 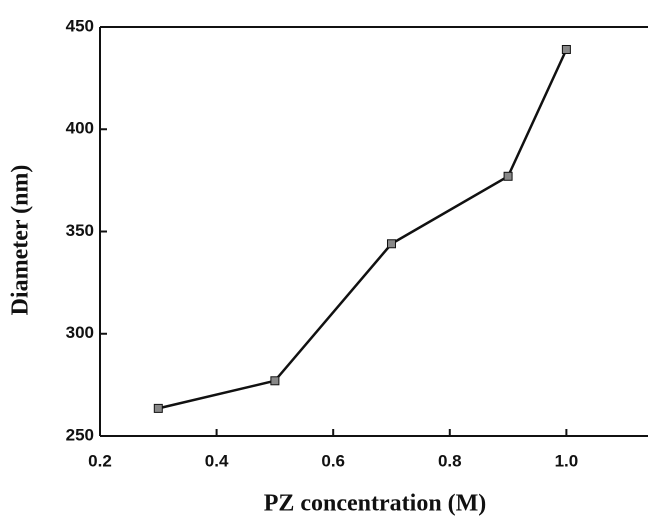 What do you see at coordinates (375, 504) in the screenshot?
I see `x-axis-title: PZ concentration (M)` at bounding box center [375, 504].